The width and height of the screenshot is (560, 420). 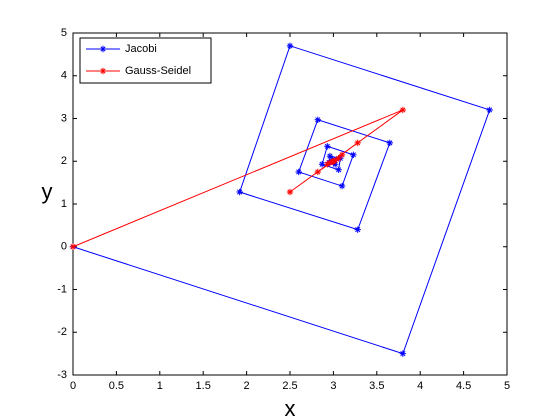 What do you see at coordinates (62, 332) in the screenshot?
I see `y-tick-label: -2` at bounding box center [62, 332].